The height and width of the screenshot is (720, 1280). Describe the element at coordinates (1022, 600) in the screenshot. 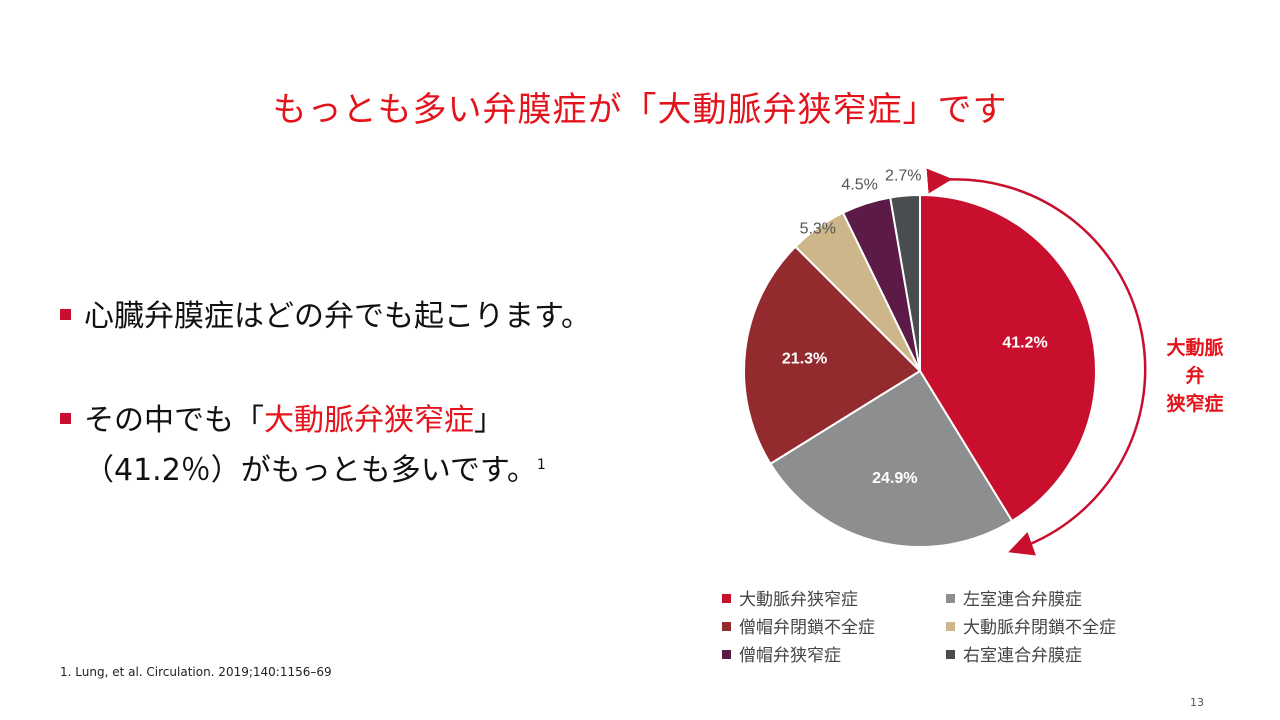

I see `legend-label: 左室連合弁膜症` at that location.